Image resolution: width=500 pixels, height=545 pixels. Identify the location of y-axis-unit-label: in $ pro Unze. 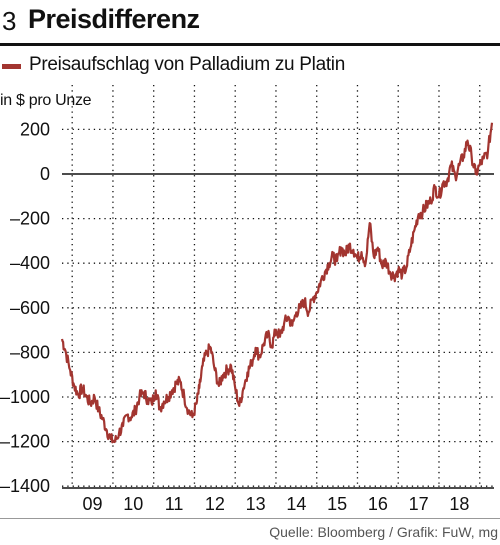
(46, 100).